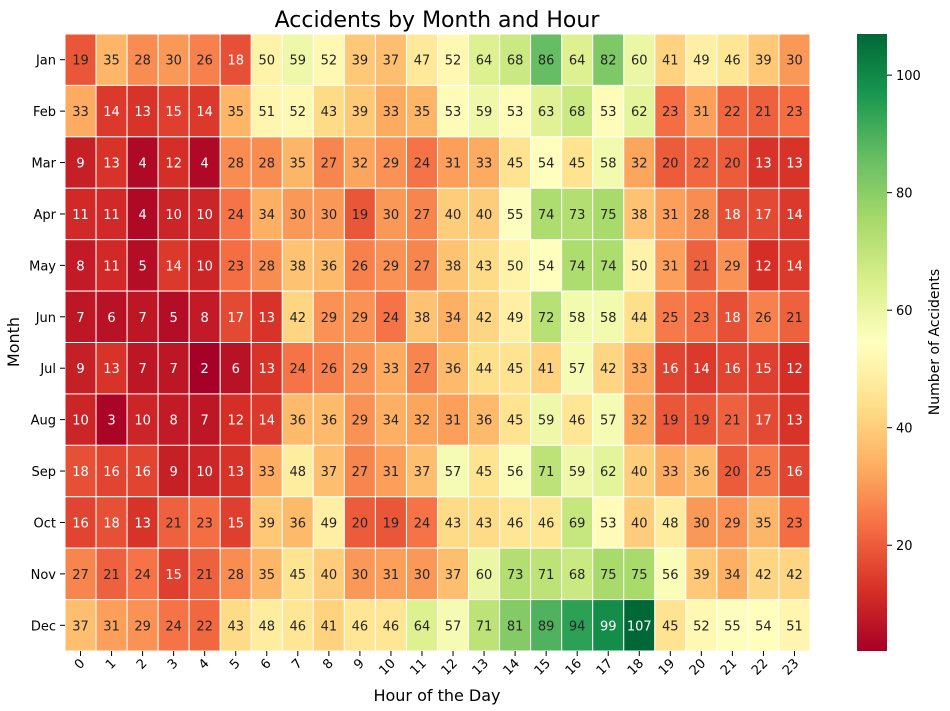 This screenshot has height=711, width=950. Describe the element at coordinates (639, 164) in the screenshot. I see `cell-value-label: 32` at that location.